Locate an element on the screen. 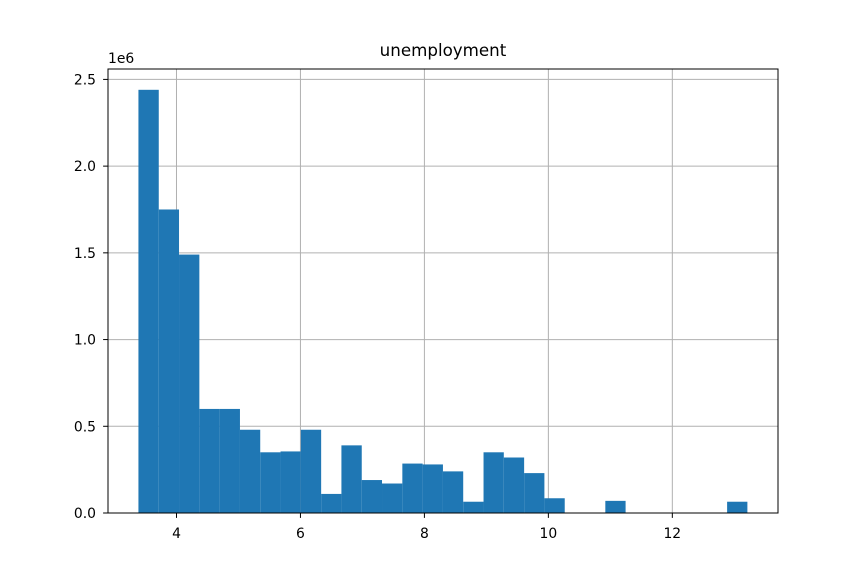 The width and height of the screenshot is (864, 576). x-tick-label: 6 is located at coordinates (300, 534).